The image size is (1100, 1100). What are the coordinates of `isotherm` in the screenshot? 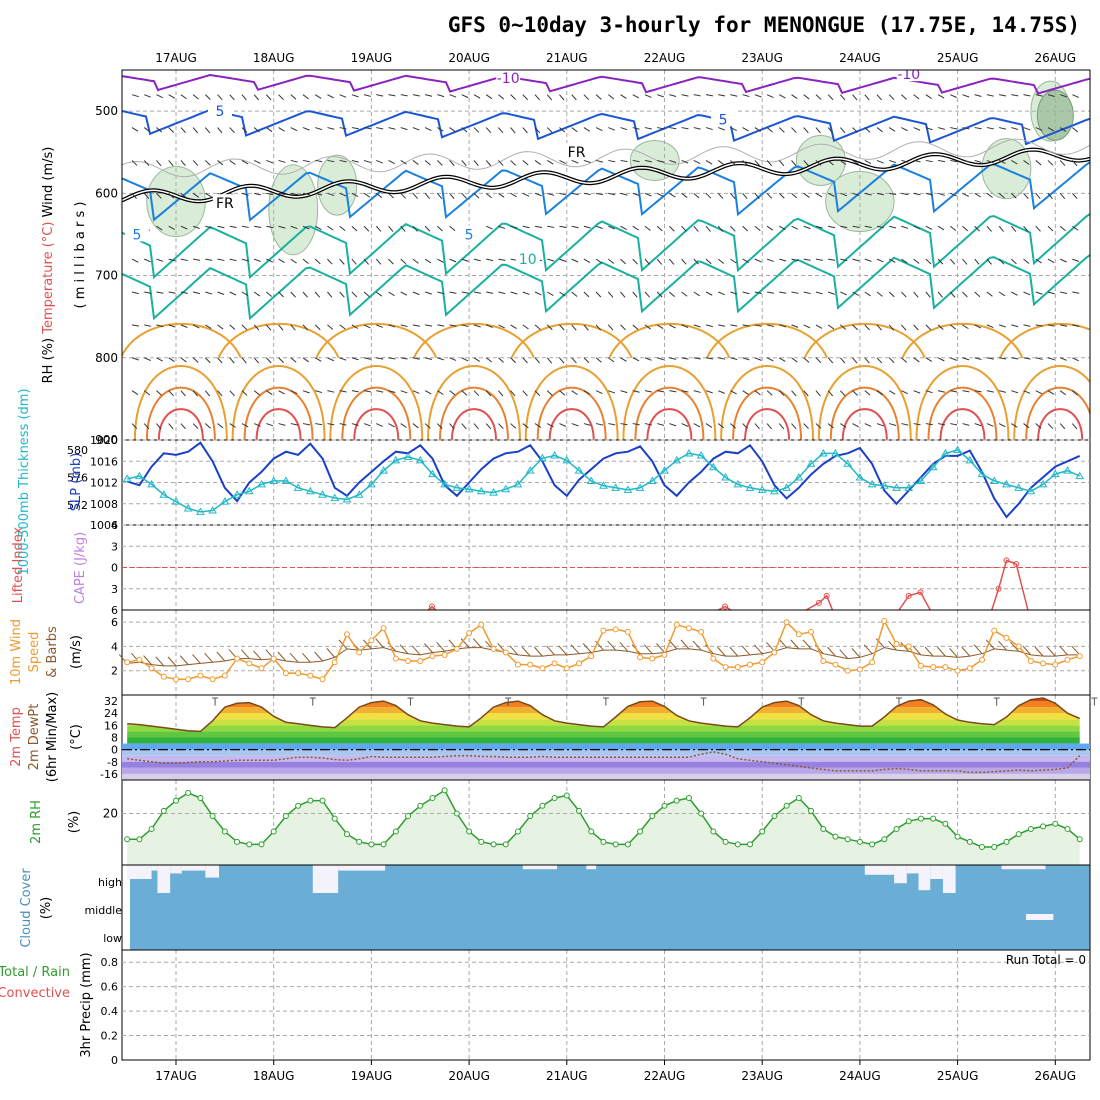 It's located at (606, 191).